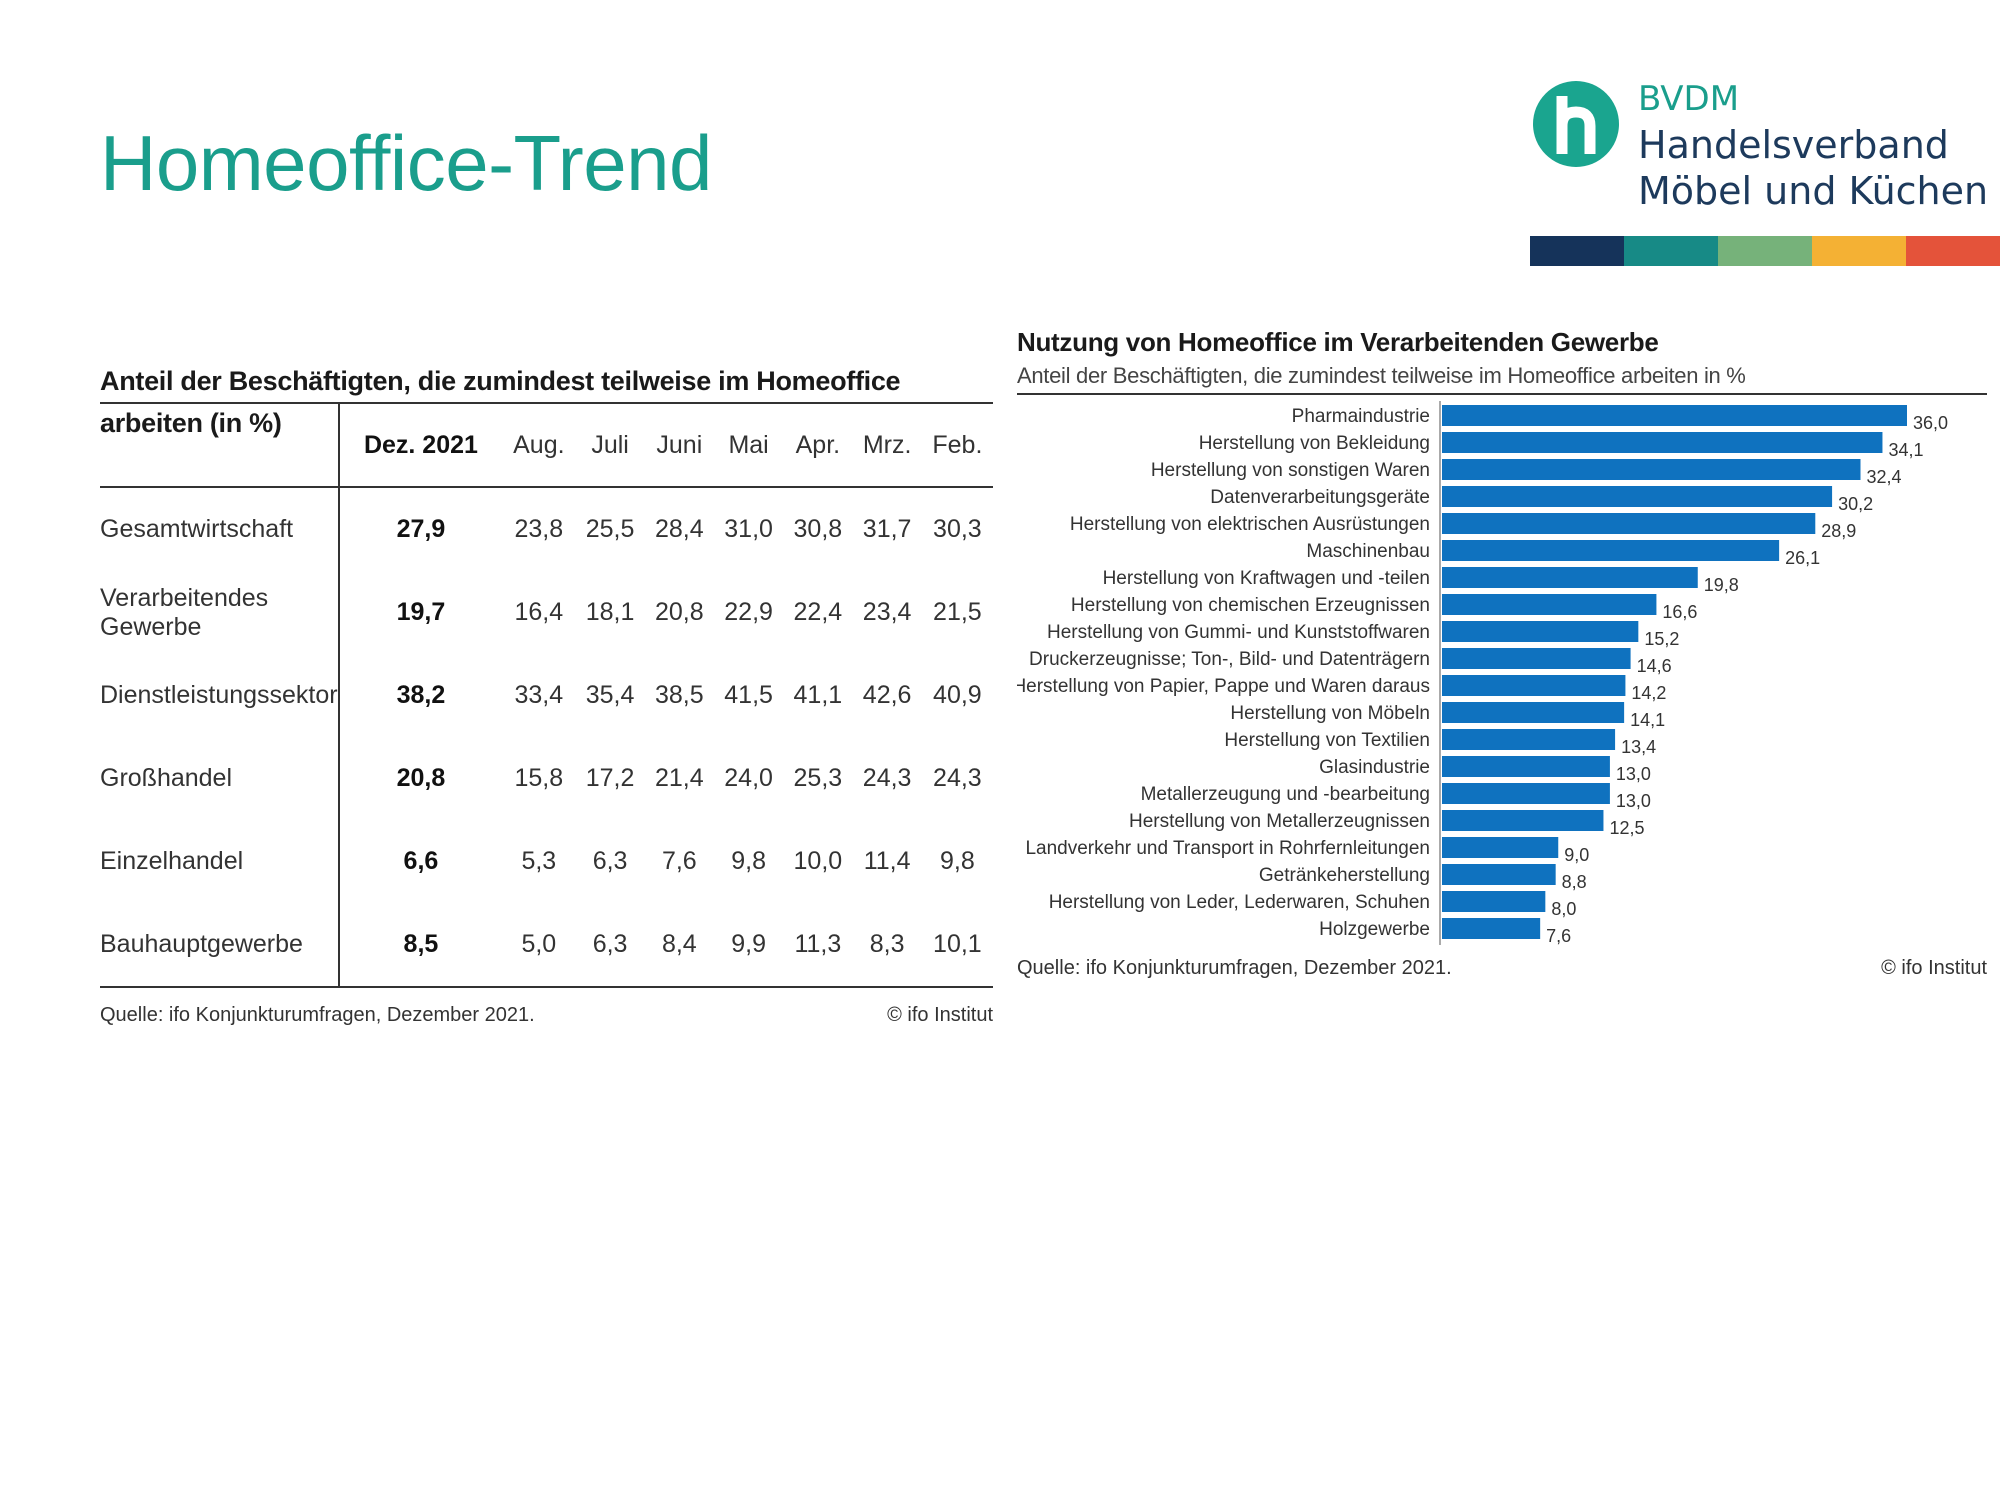 Image resolution: width=2000 pixels, height=1500 pixels. What do you see at coordinates (1368, 551) in the screenshot?
I see `category-label: Maschinenbau` at bounding box center [1368, 551].